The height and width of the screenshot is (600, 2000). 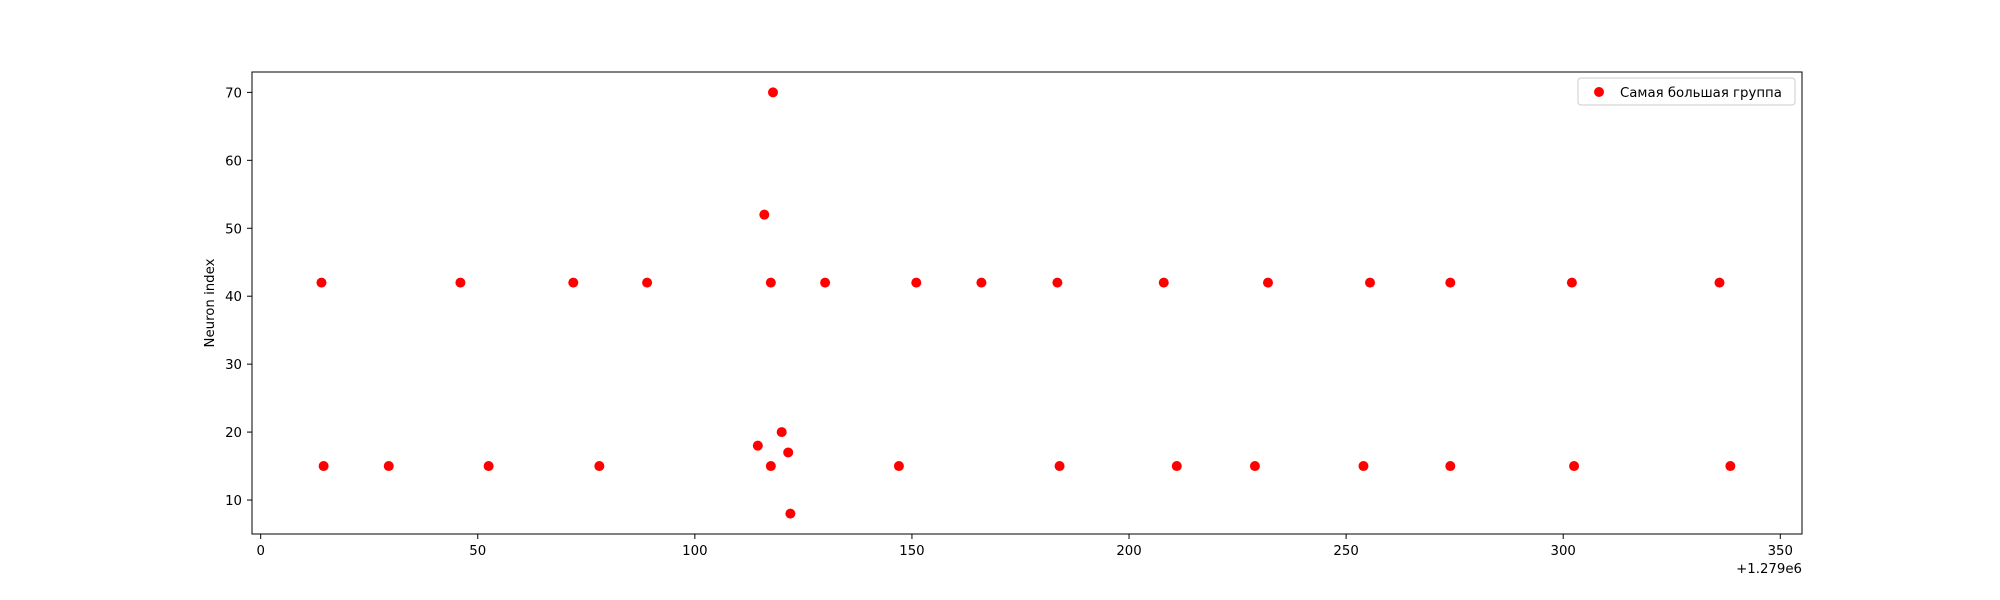 What do you see at coordinates (233, 93) in the screenshot?
I see `y-tick-label: 70` at bounding box center [233, 93].